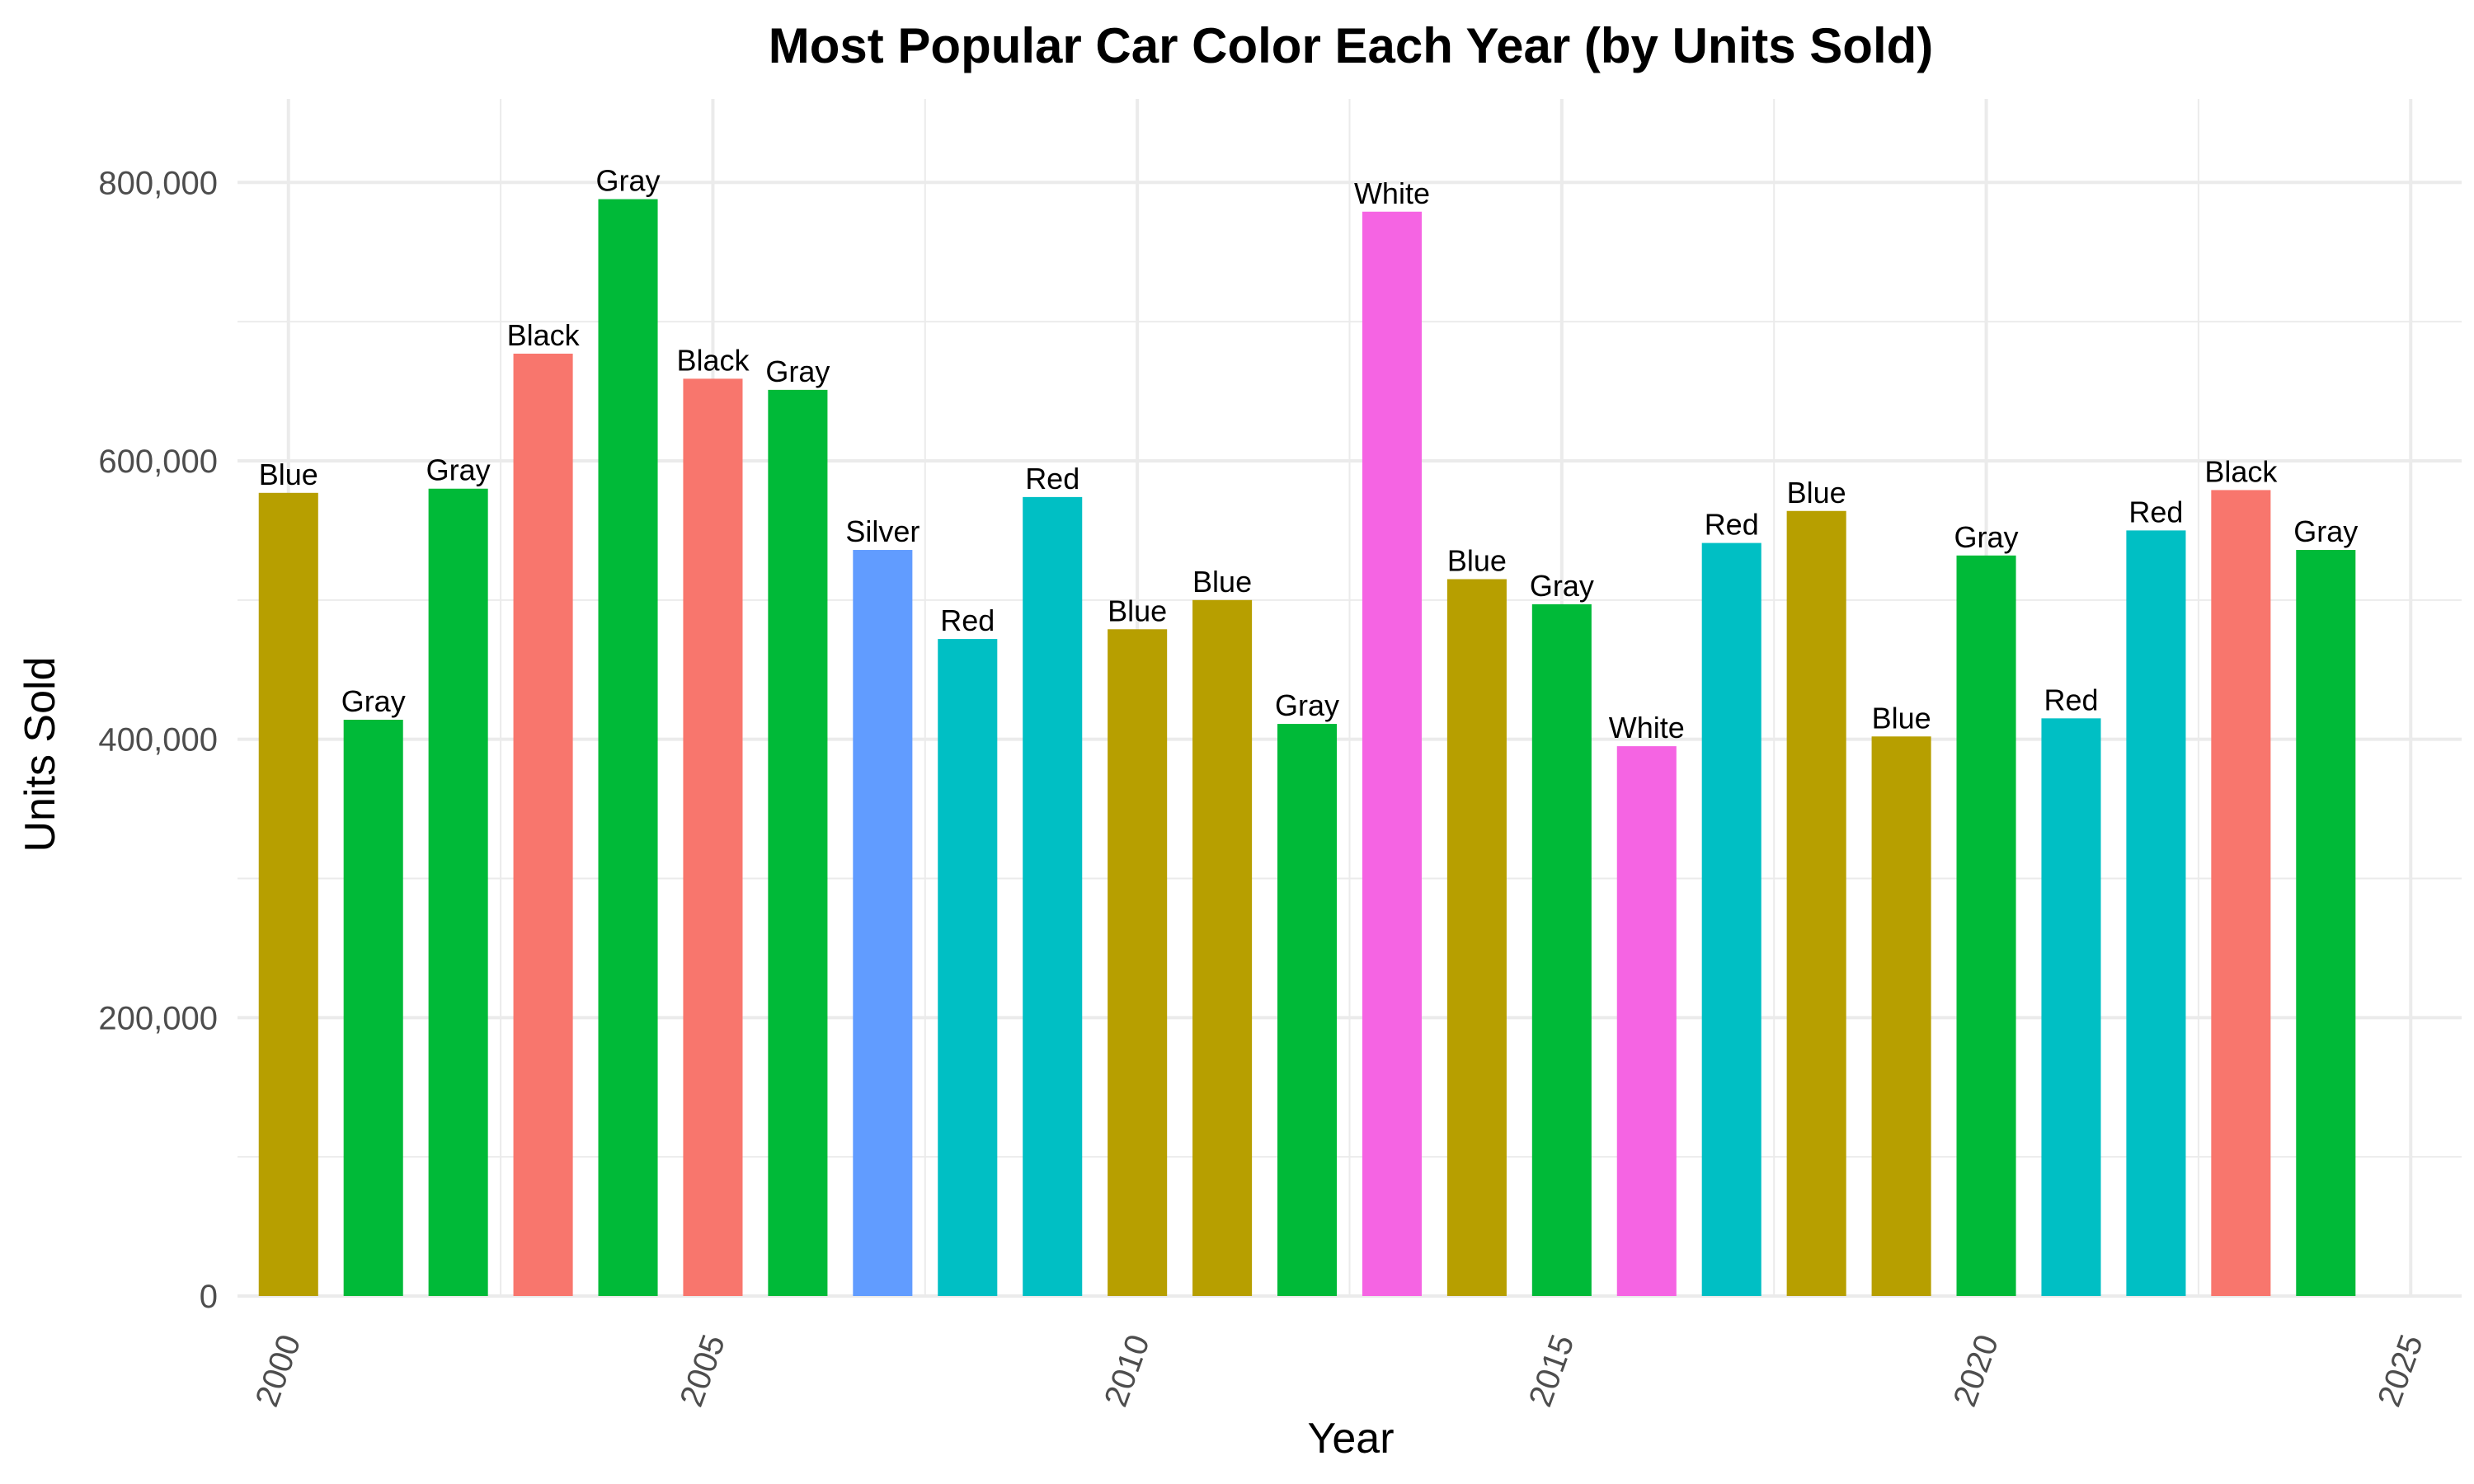 The image size is (2474, 1484). Describe the element at coordinates (1052, 478) in the screenshot. I see `bar-label-2009: Red` at that location.